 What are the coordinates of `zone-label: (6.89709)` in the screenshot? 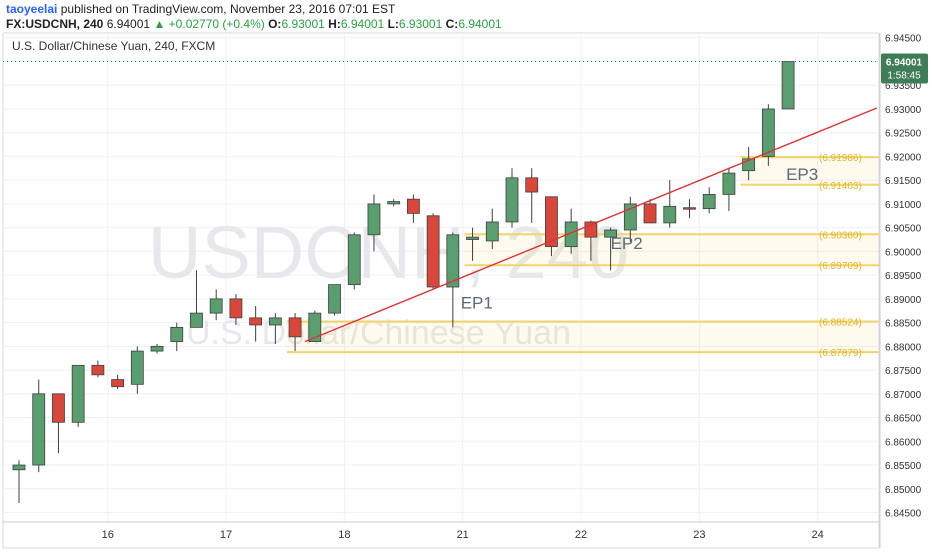 It's located at (840, 266).